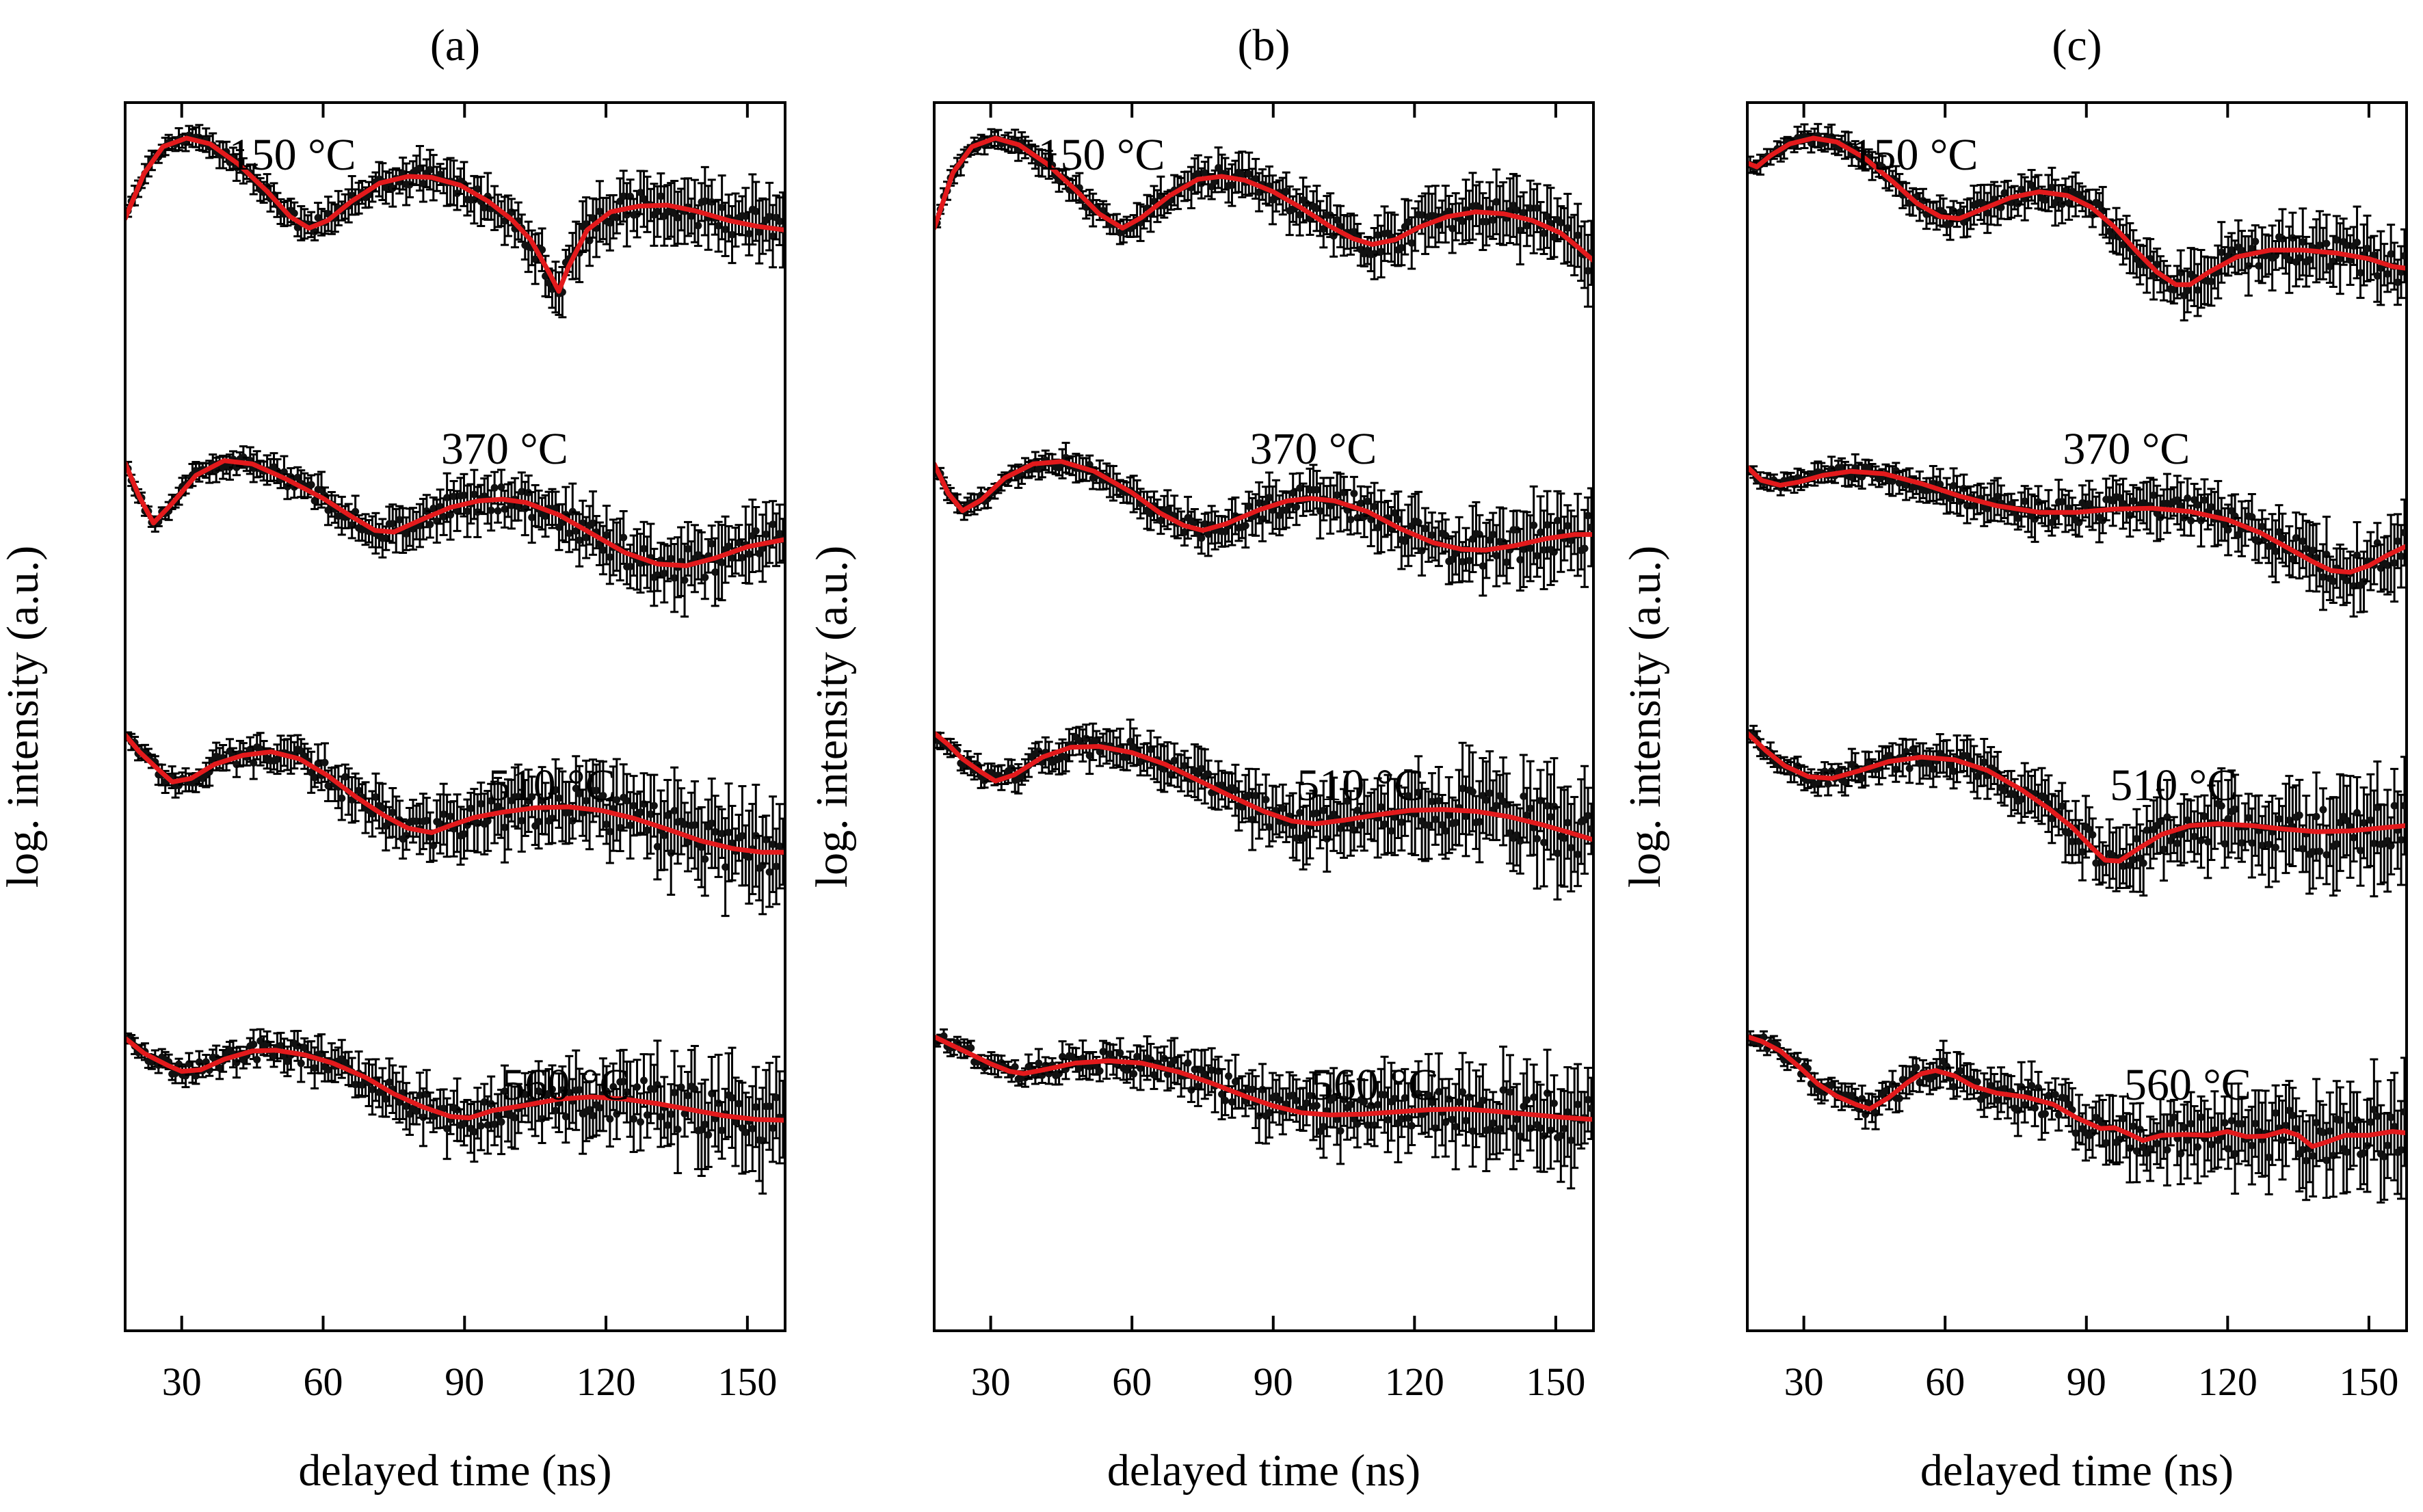  I want to click on y-axis-label: log. intensity (a.u.), so click(24, 717).